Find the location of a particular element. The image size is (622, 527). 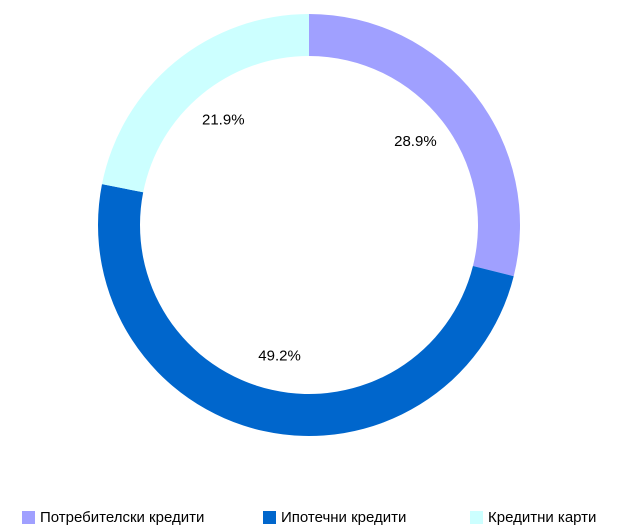

legend-label: Кредитни карти is located at coordinates (542, 517).